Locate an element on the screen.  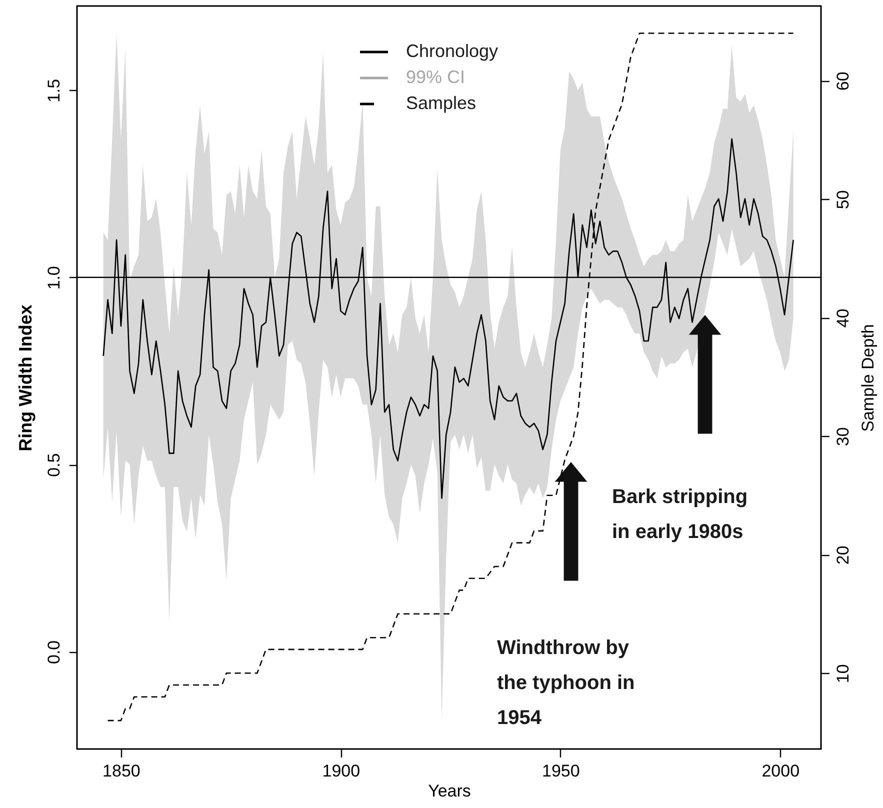
y-tick-label: 1.5 is located at coordinates (54, 90).